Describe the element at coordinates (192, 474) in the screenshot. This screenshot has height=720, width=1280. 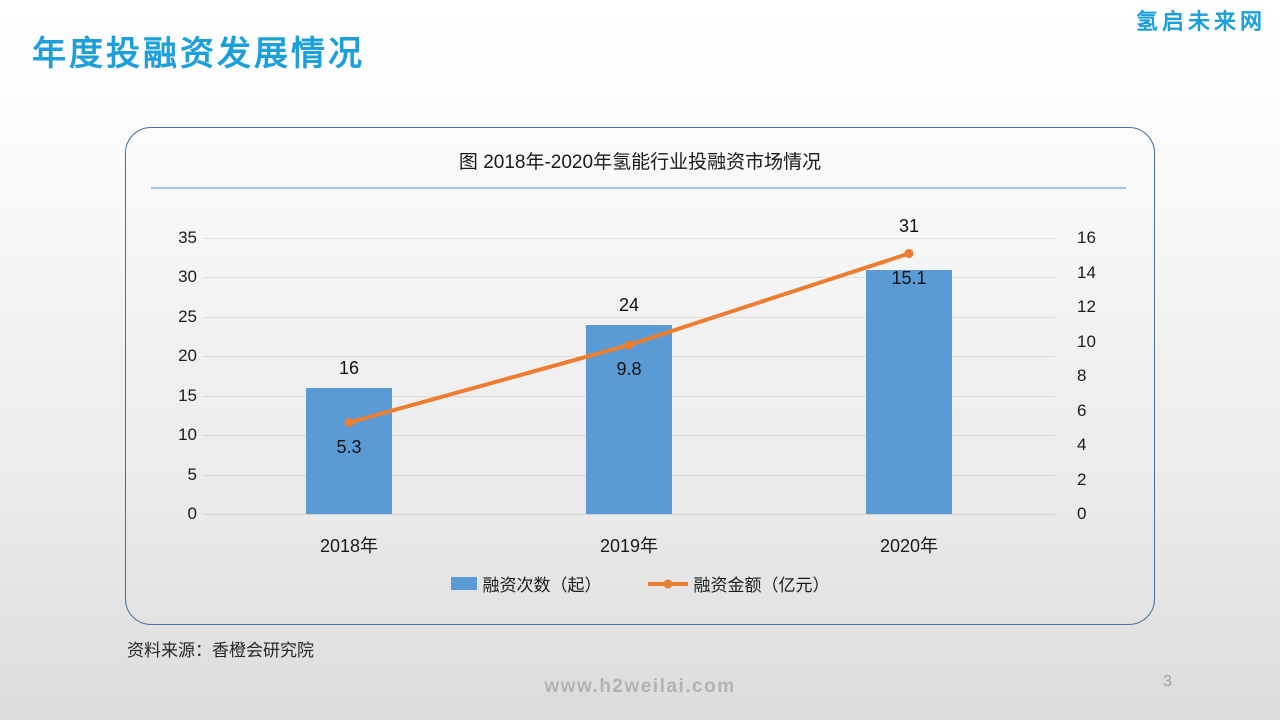
I see `left-axis-tick-label: 5` at that location.